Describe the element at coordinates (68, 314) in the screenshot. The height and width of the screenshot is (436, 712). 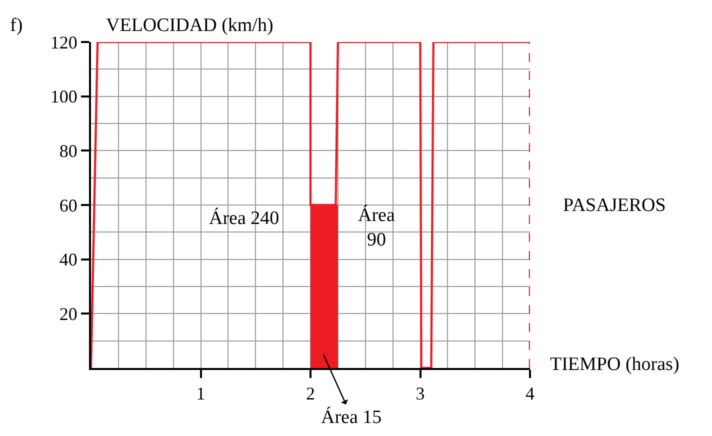
I see `y-tick-label: 20` at that location.